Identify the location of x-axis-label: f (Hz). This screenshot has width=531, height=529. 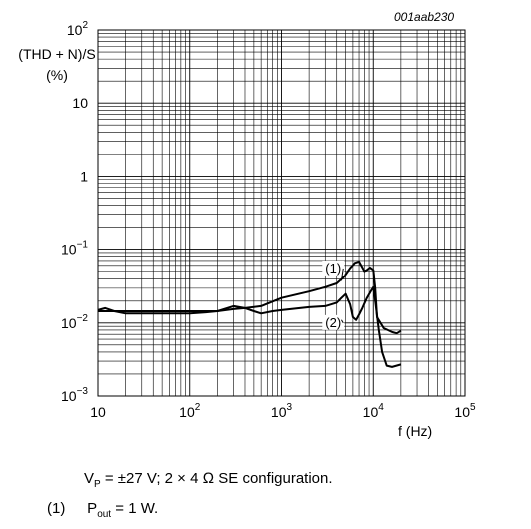
(415, 431).